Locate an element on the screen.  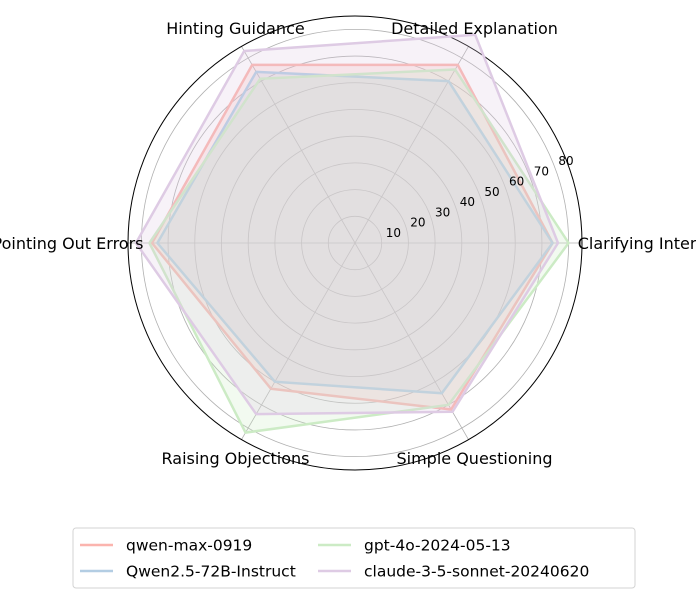
axis-label-3: Pointing Out Errors is located at coordinates (71, 243).